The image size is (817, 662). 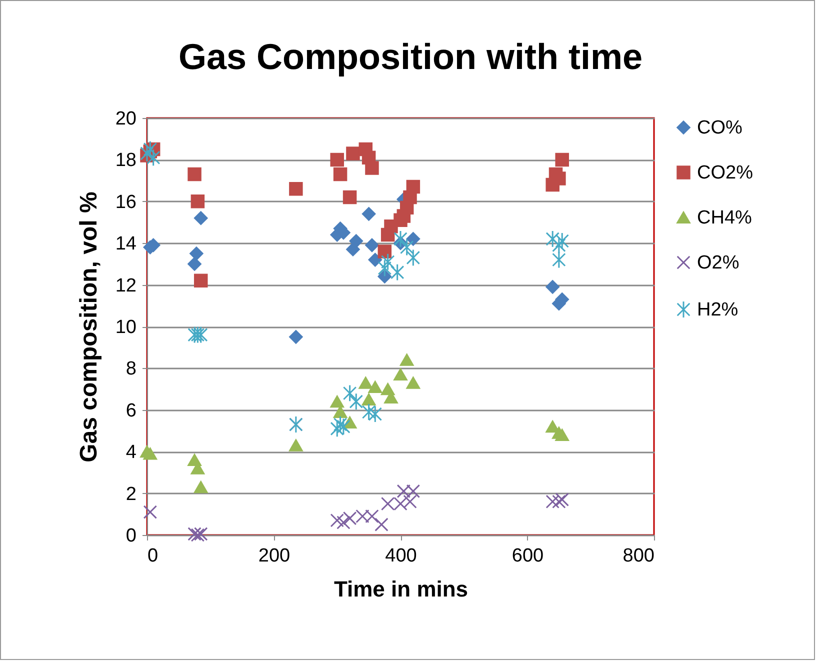 What do you see at coordinates (153, 556) in the screenshot?
I see `x-tick-label: 0` at bounding box center [153, 556].